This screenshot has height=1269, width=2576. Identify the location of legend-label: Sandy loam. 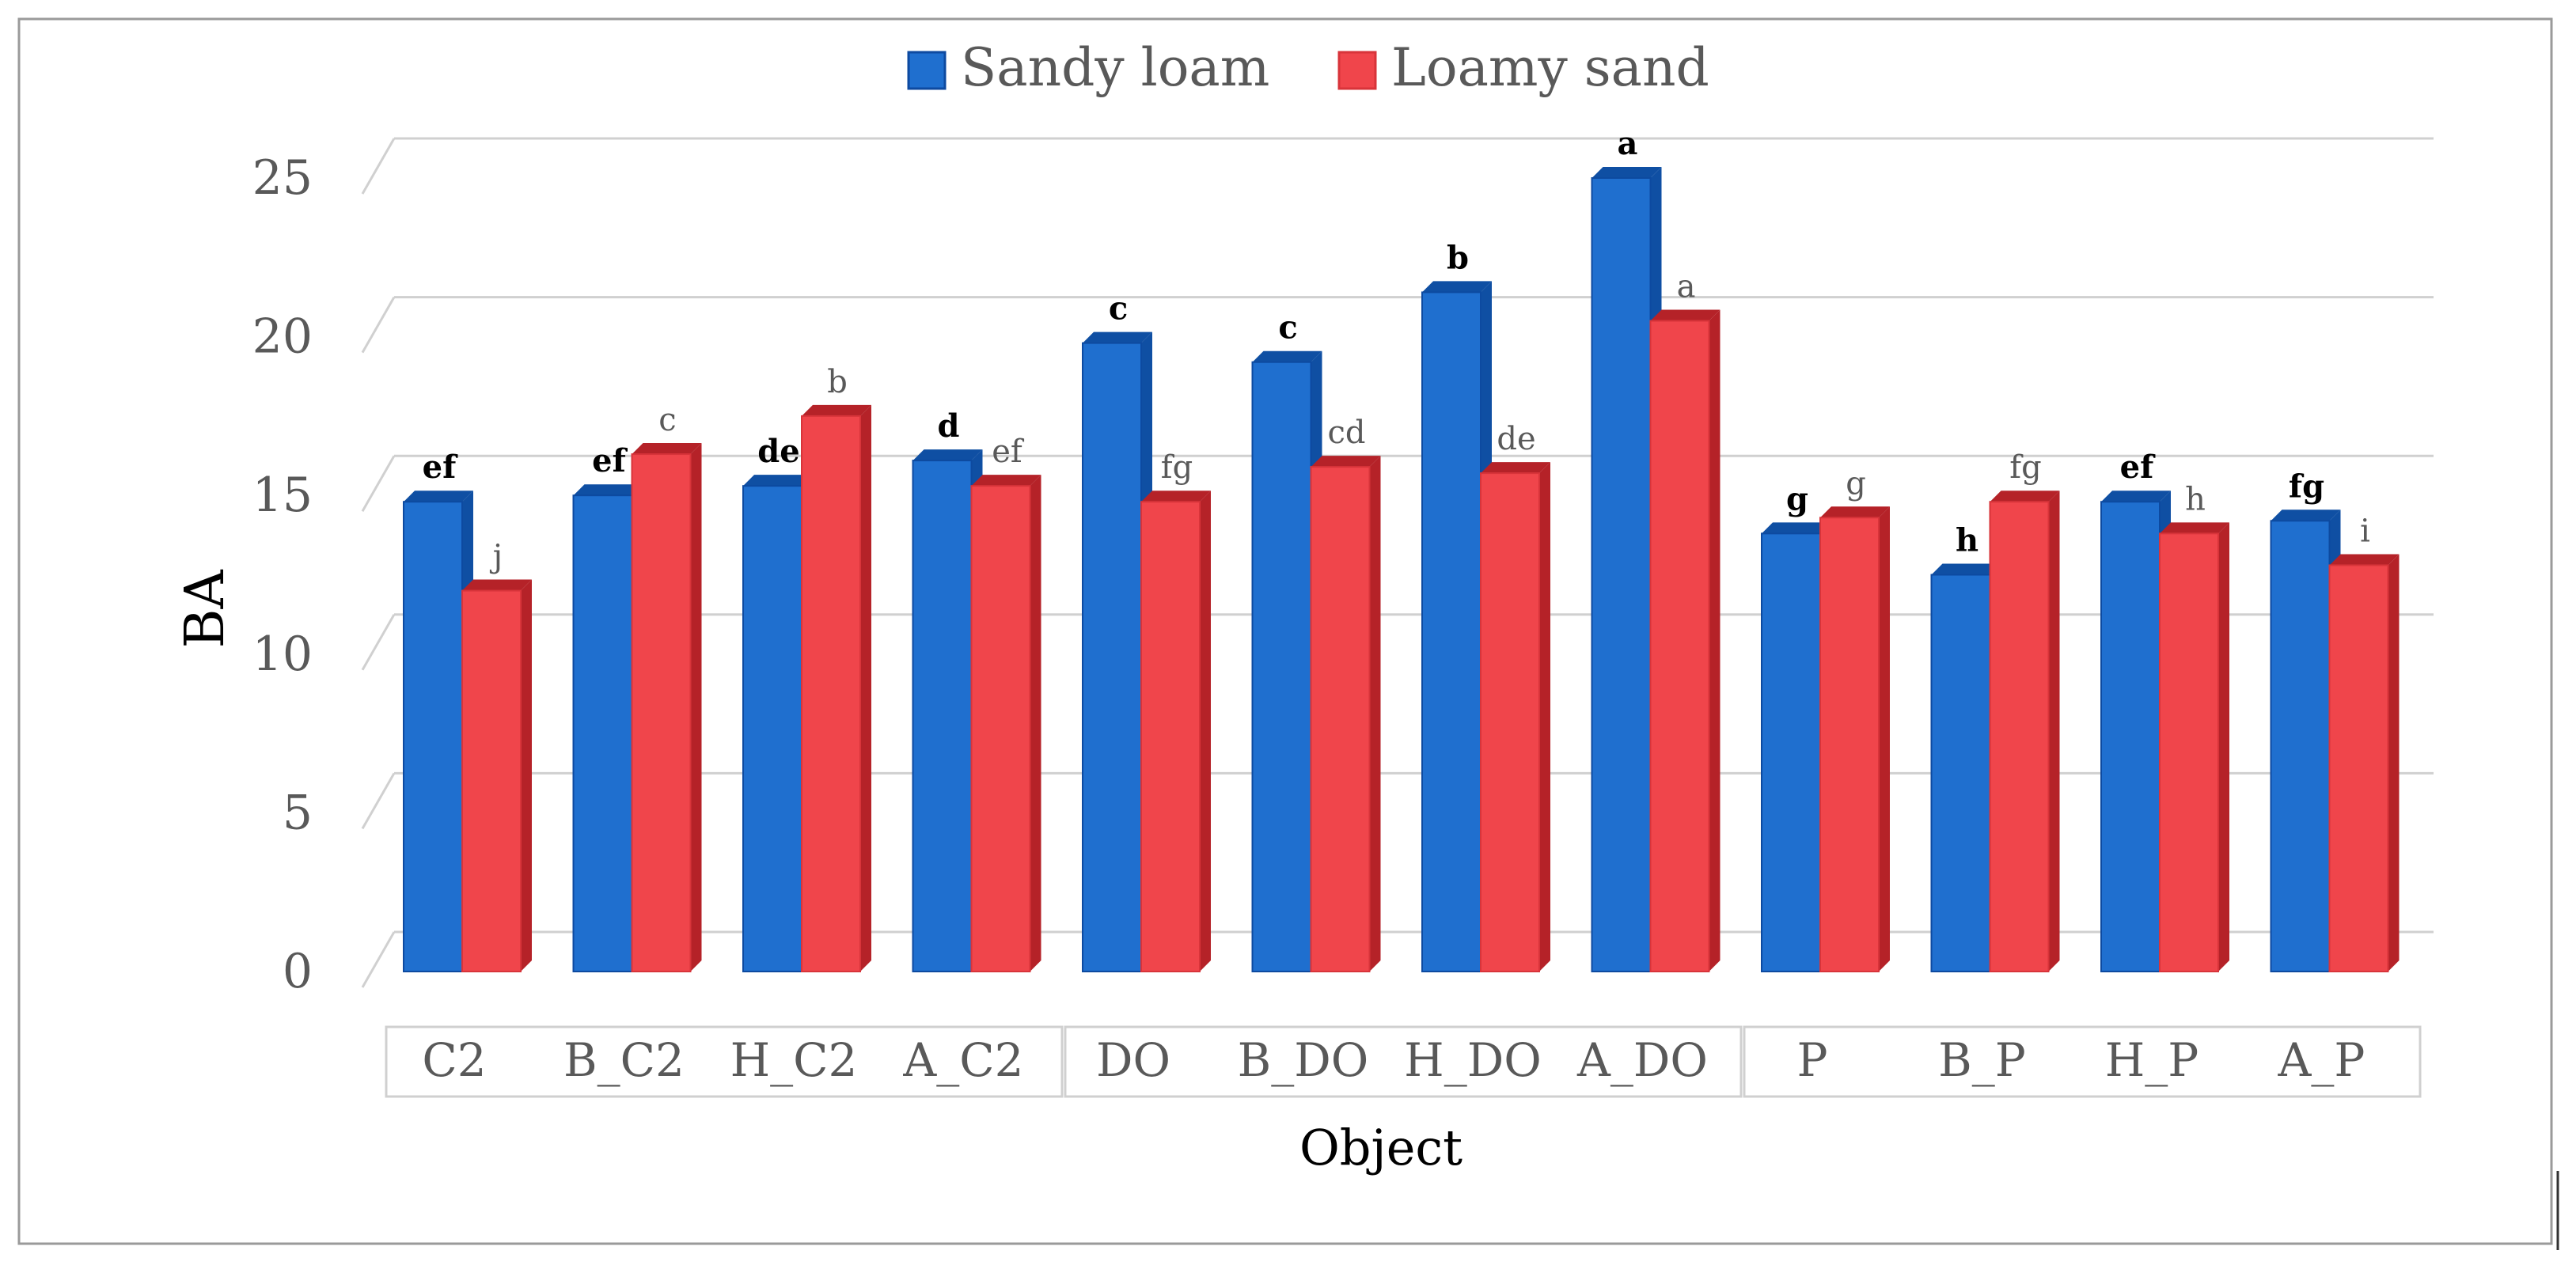
(1115, 68).